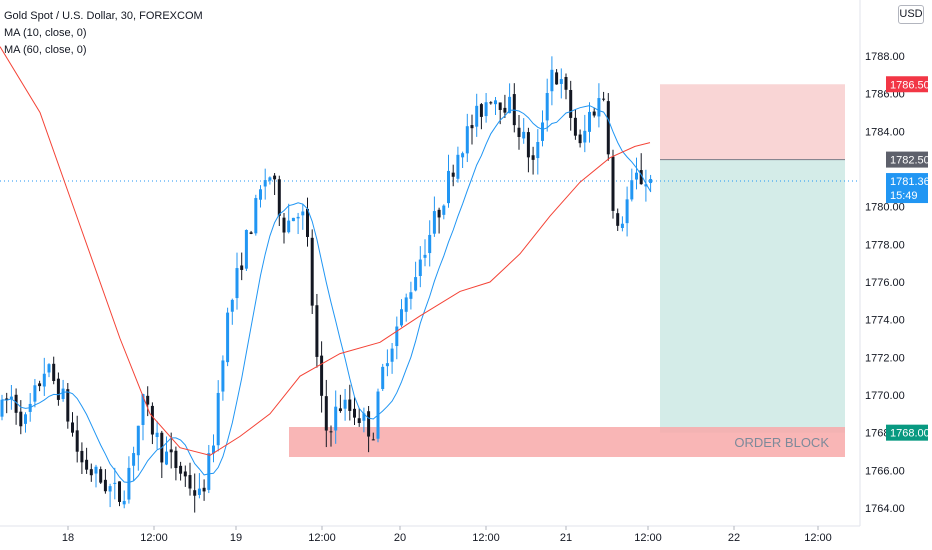 This screenshot has height=550, width=932. What do you see at coordinates (907, 159) in the screenshot?
I see `entry-price-tag-bg` at bounding box center [907, 159].